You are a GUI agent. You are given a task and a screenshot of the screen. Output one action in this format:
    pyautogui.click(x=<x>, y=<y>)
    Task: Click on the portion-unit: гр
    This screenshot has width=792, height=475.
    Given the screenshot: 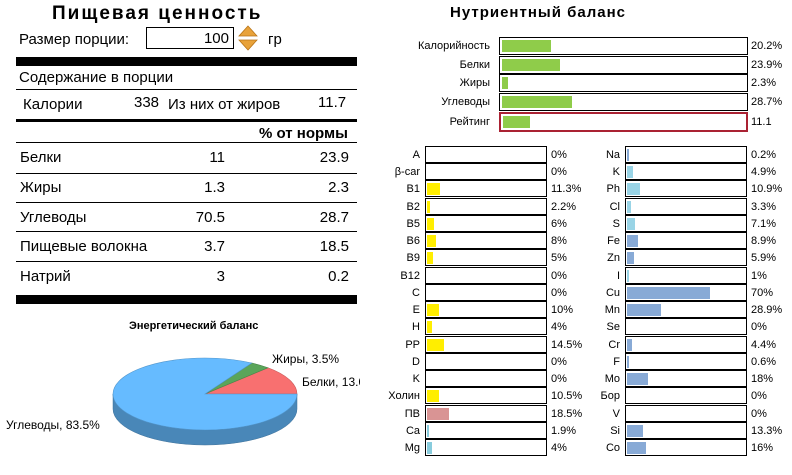 What is the action you would take?
    pyautogui.click(x=275, y=39)
    